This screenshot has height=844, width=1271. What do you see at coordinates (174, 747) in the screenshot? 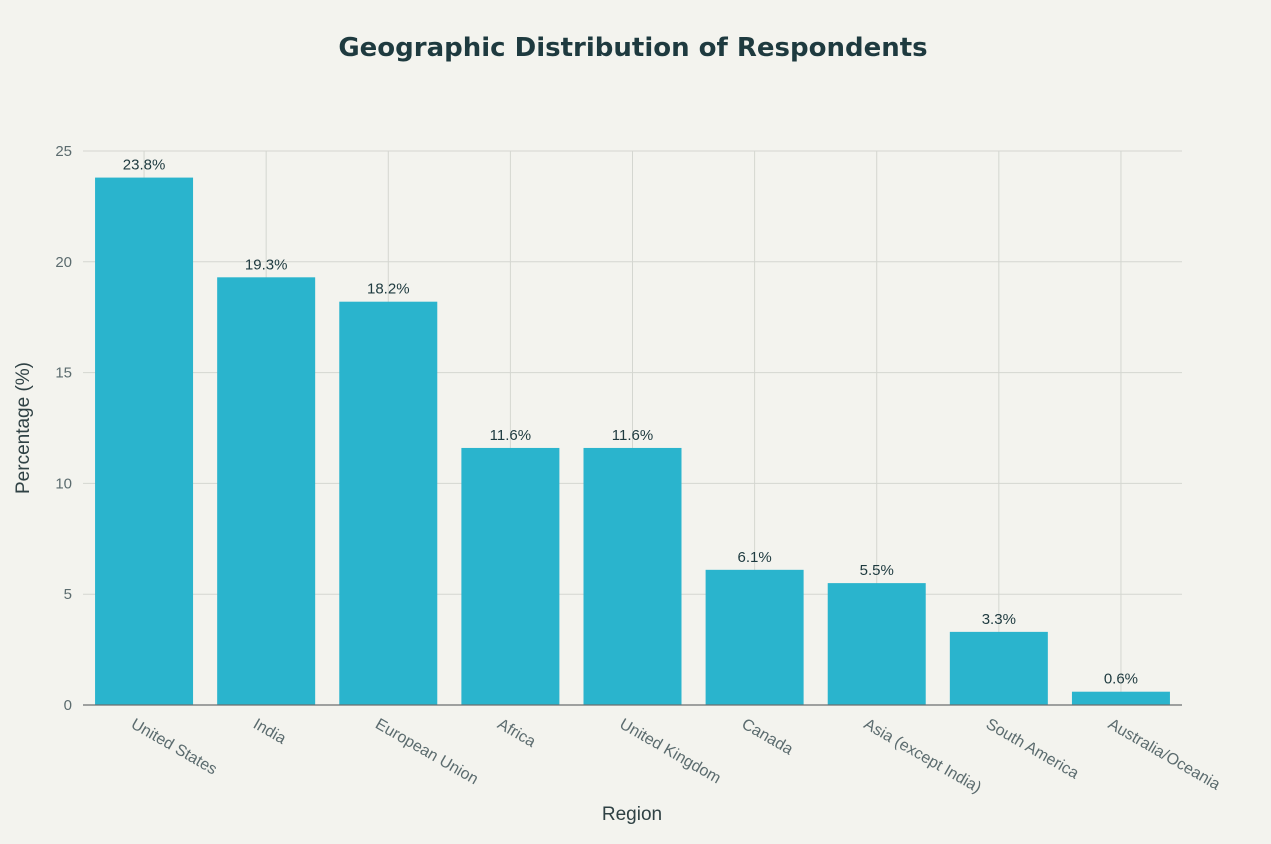
I see `x-tick-label: United States` at bounding box center [174, 747].